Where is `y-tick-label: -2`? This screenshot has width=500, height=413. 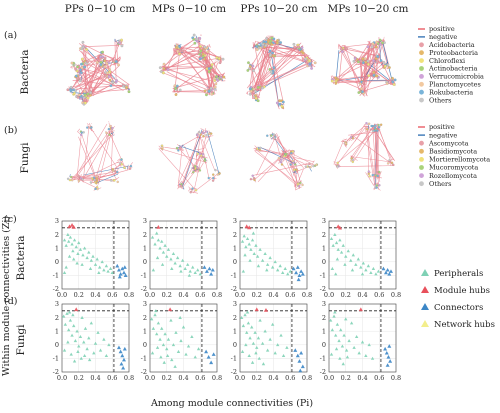
y-tick-label: -2 is located at coordinates (234, 372).